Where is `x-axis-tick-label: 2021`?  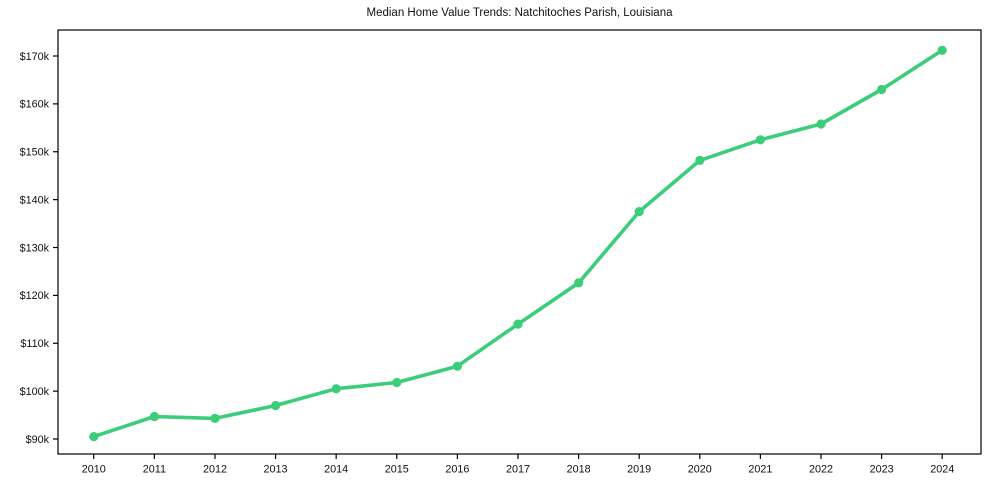
x-axis-tick-label: 2021 is located at coordinates (760, 470).